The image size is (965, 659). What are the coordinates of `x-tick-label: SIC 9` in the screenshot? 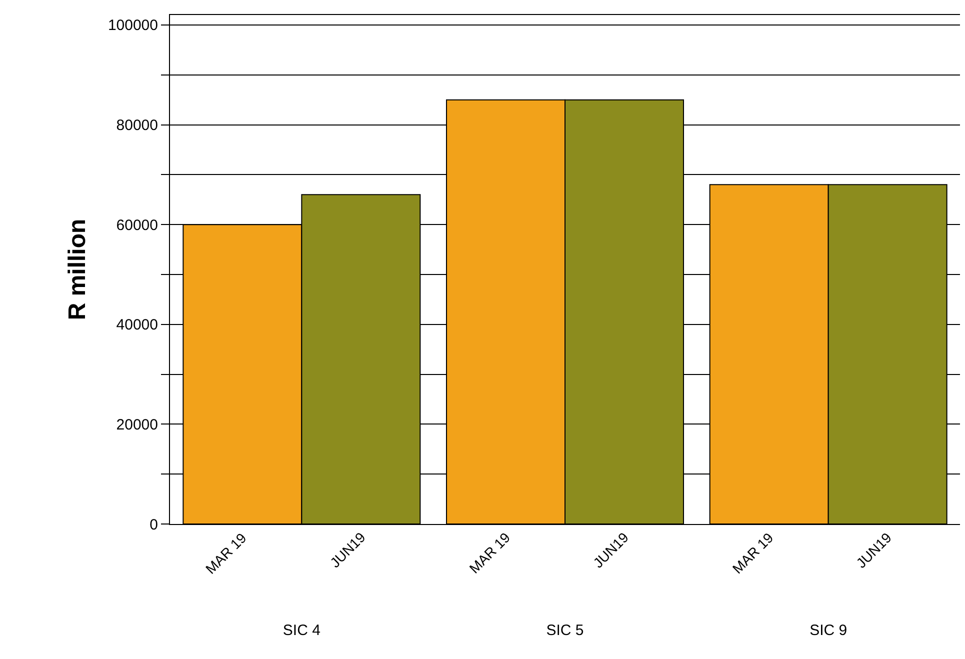 It's located at (829, 630).